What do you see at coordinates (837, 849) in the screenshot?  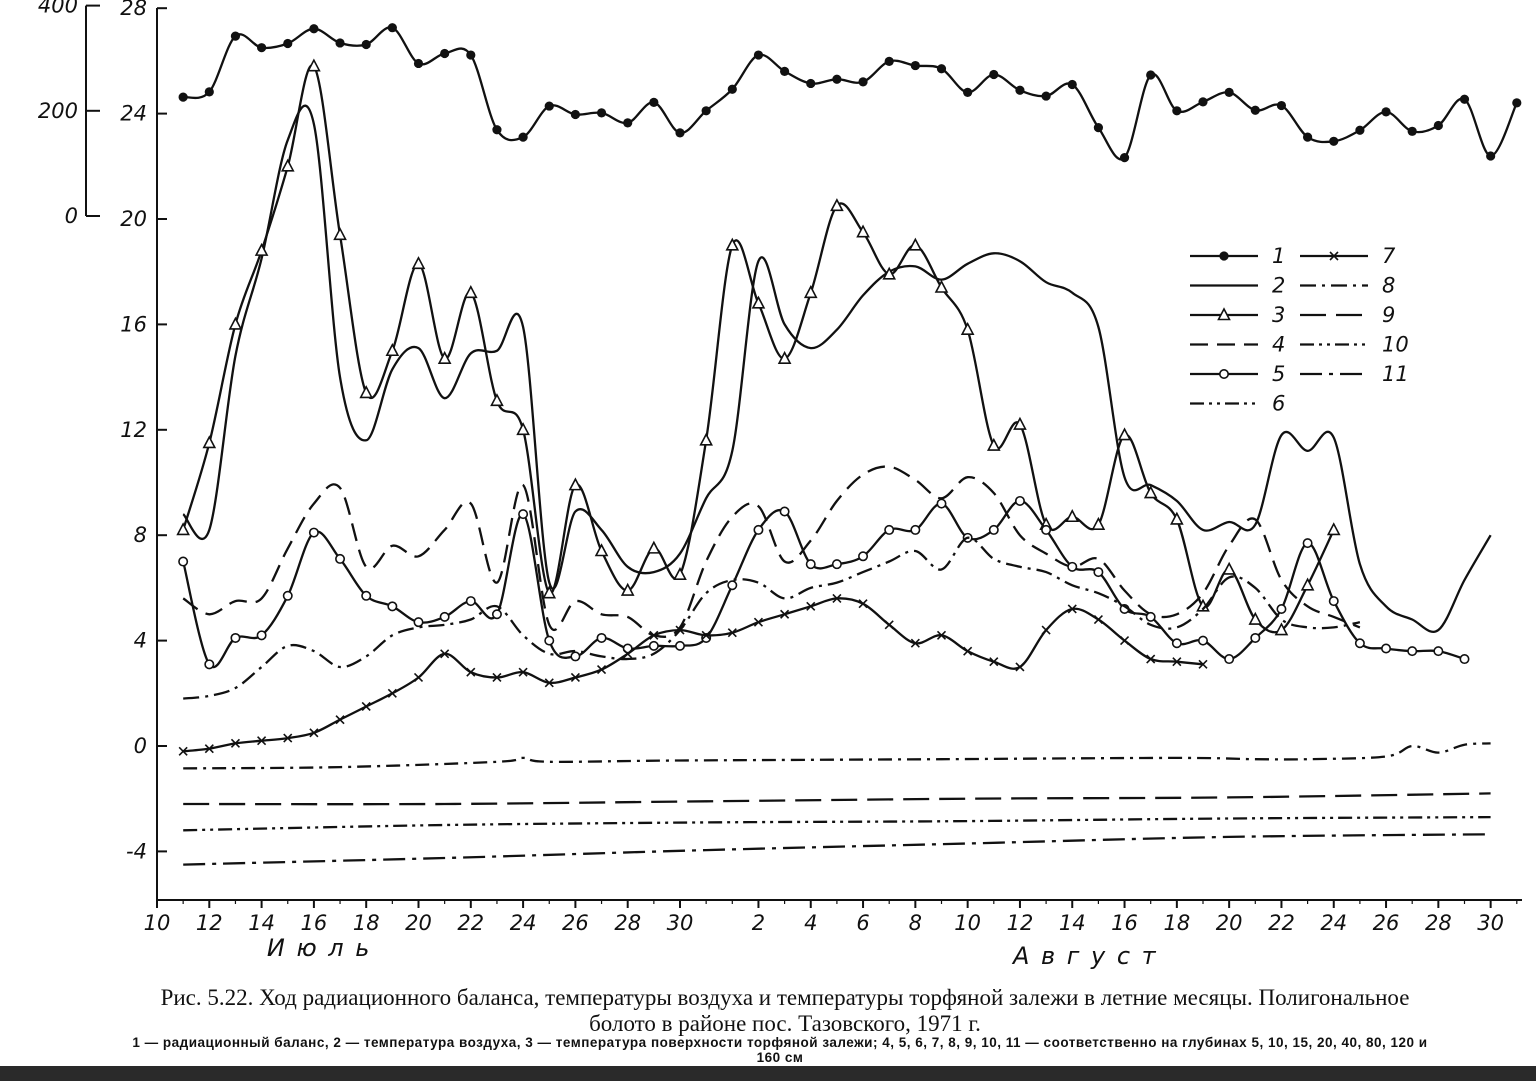 I see `series-11-line` at bounding box center [837, 849].